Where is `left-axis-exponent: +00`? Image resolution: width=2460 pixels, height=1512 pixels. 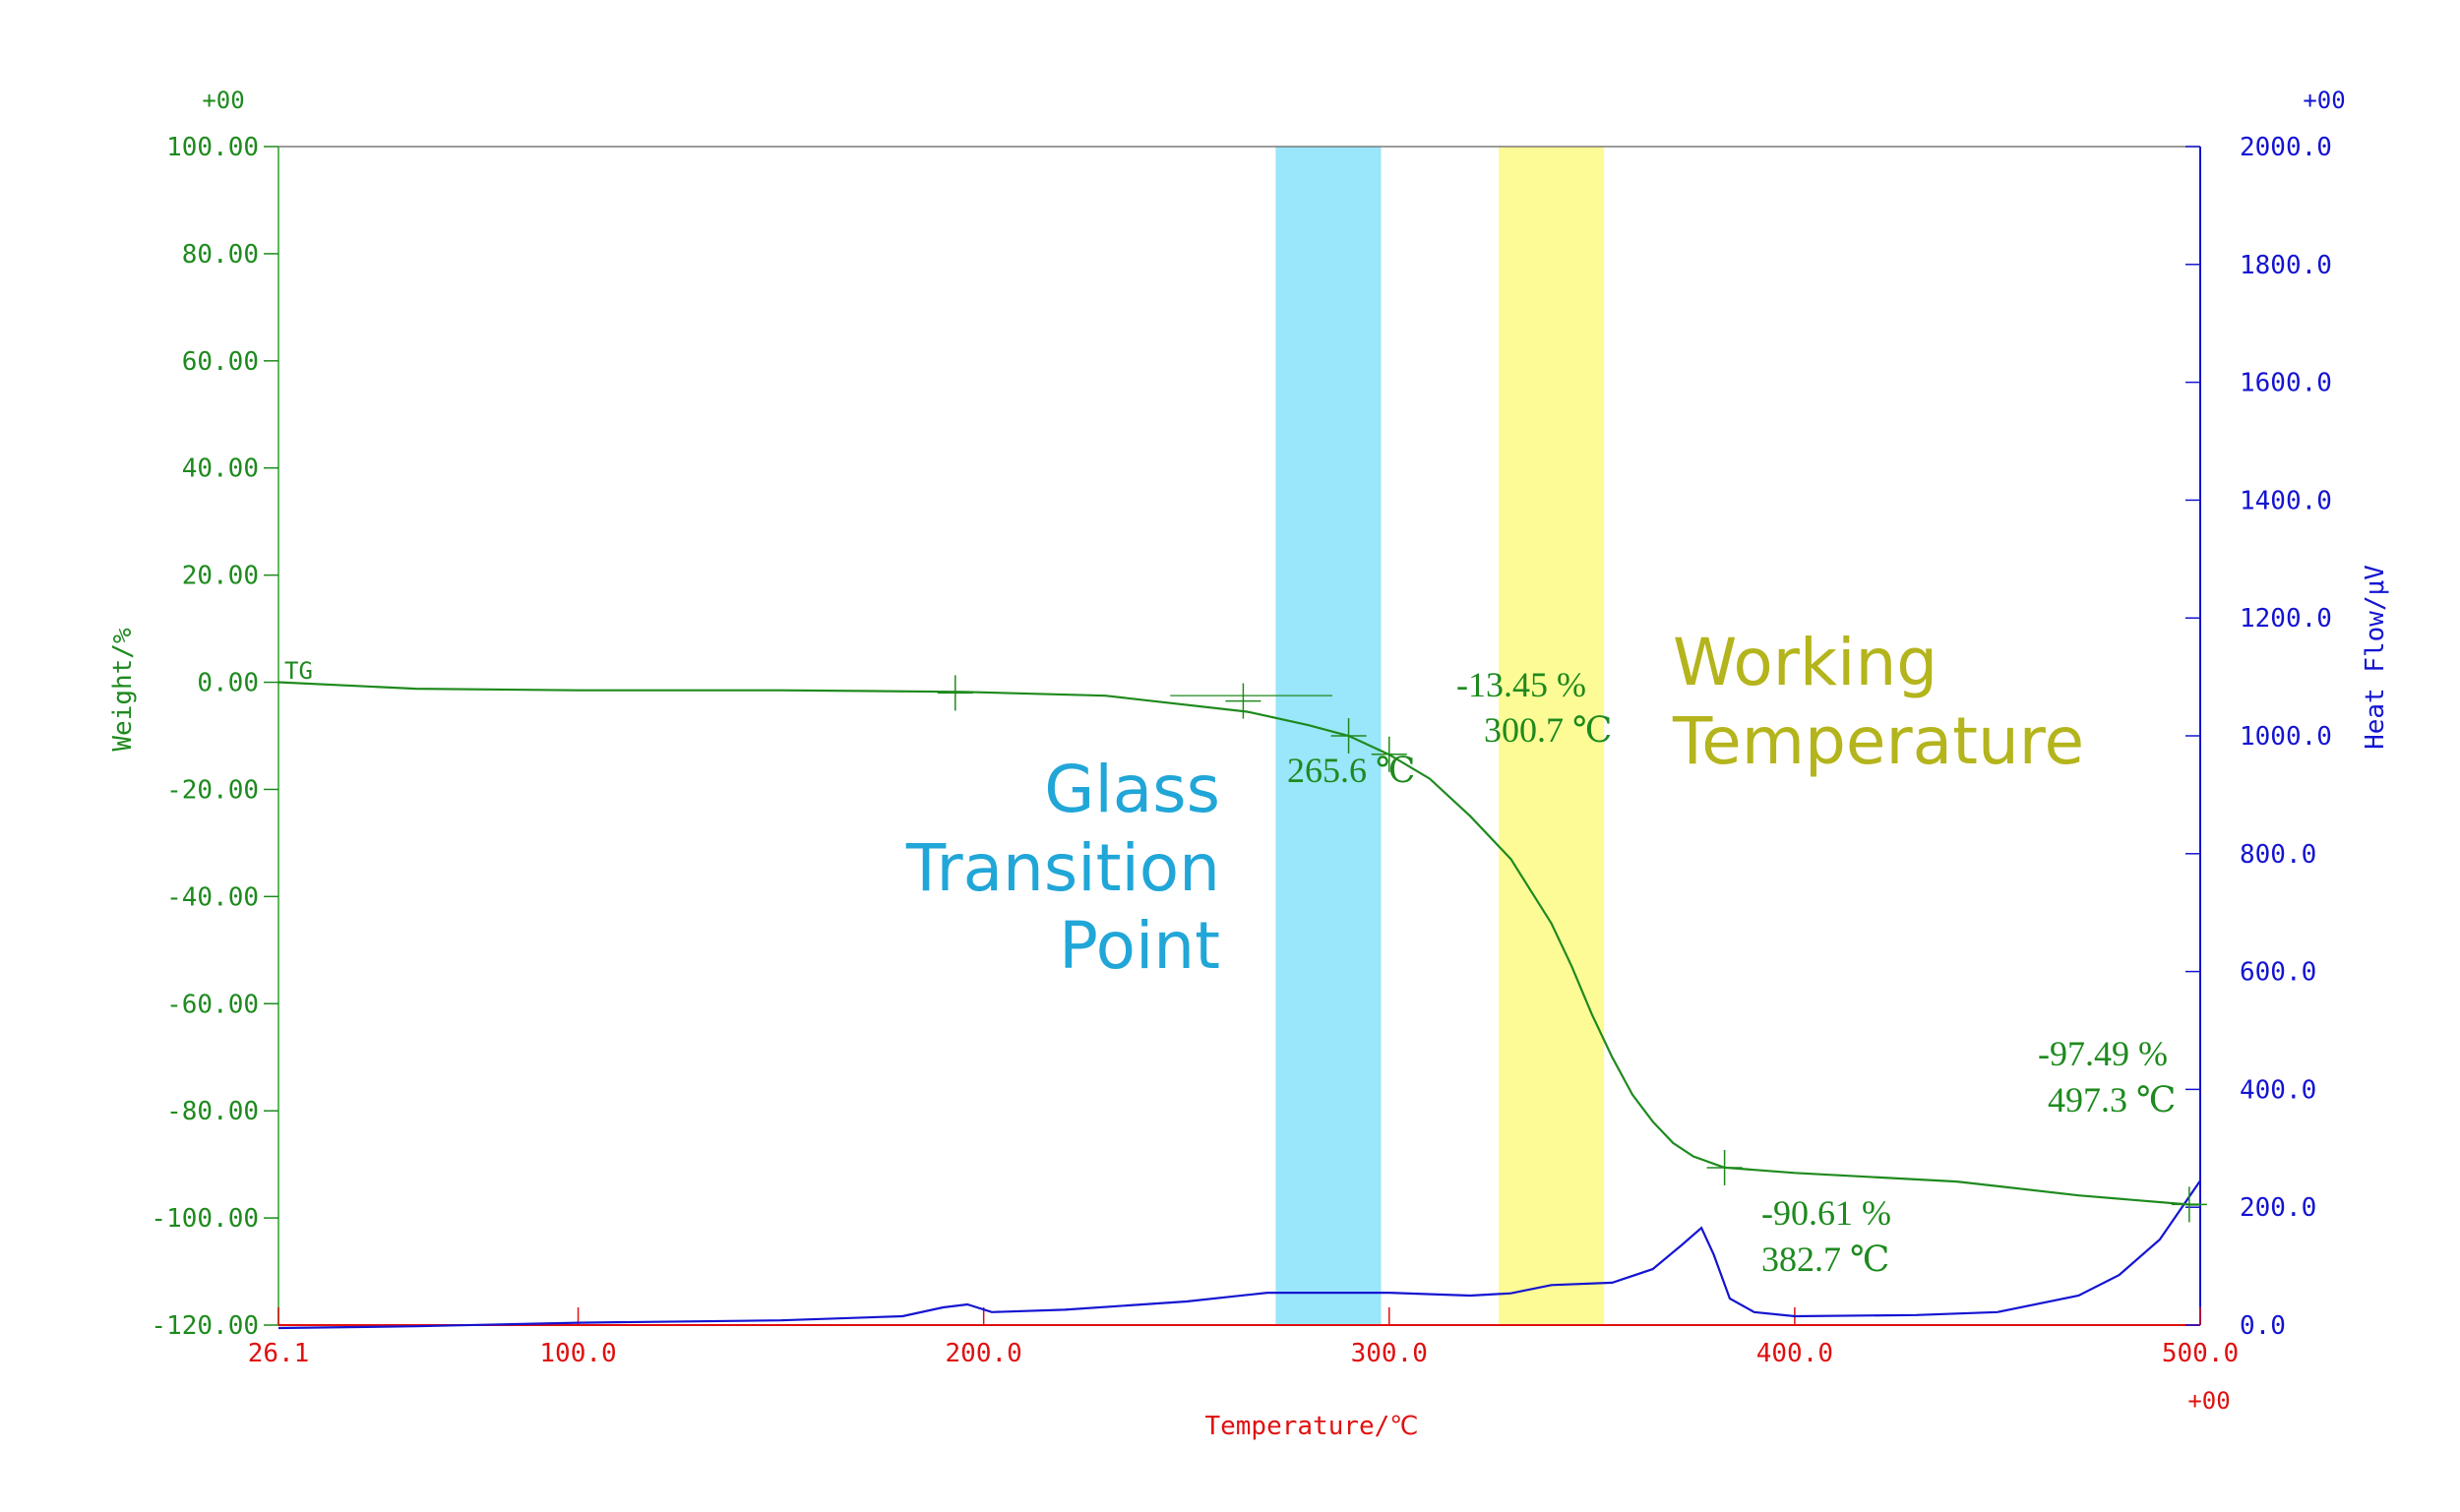
left-axis-exponent: +00 is located at coordinates (223, 101).